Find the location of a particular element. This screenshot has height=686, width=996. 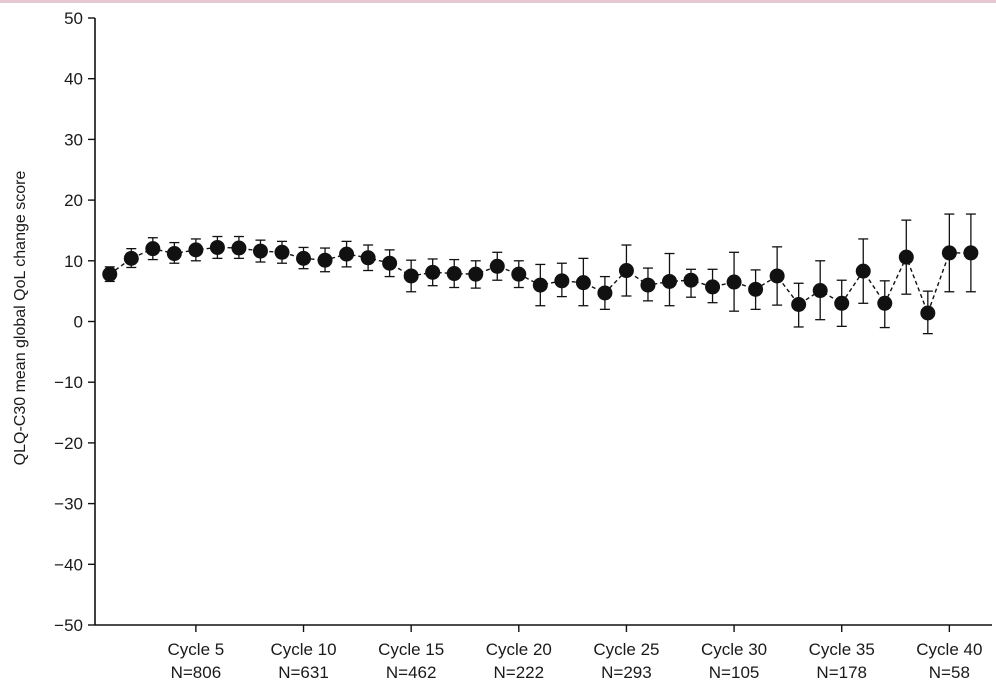

x-tick-label-n: N=58 is located at coordinates (949, 672).